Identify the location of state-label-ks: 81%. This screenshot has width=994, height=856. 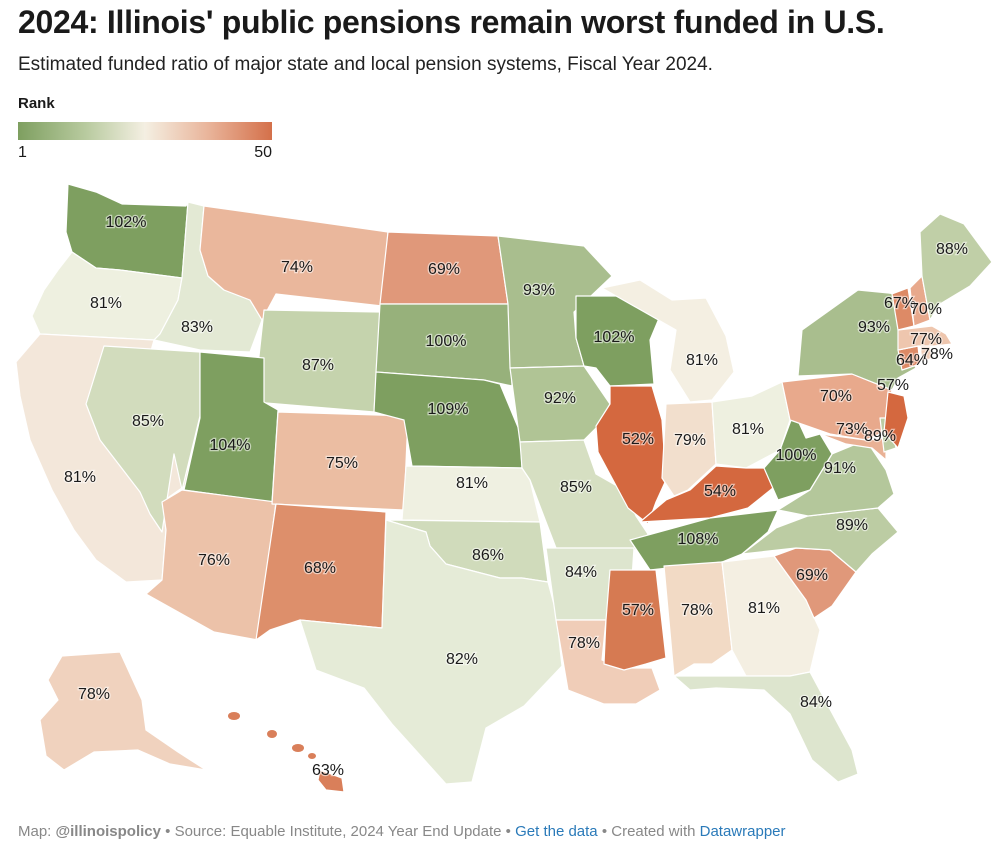
(472, 483).